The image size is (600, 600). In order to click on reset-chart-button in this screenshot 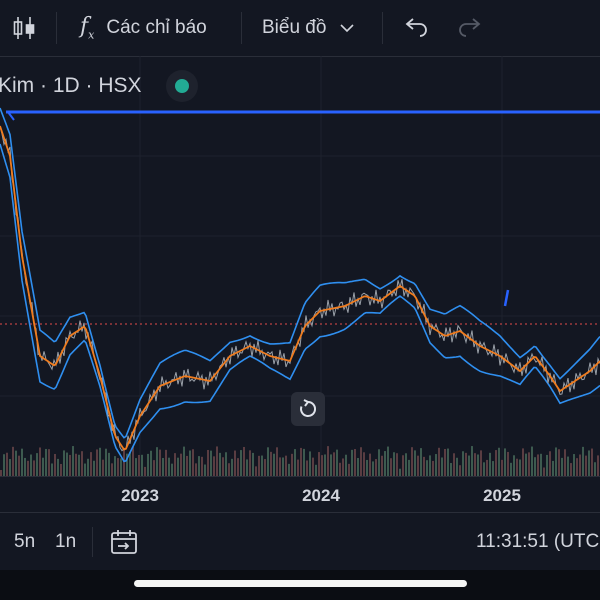, I will do `click(308, 409)`.